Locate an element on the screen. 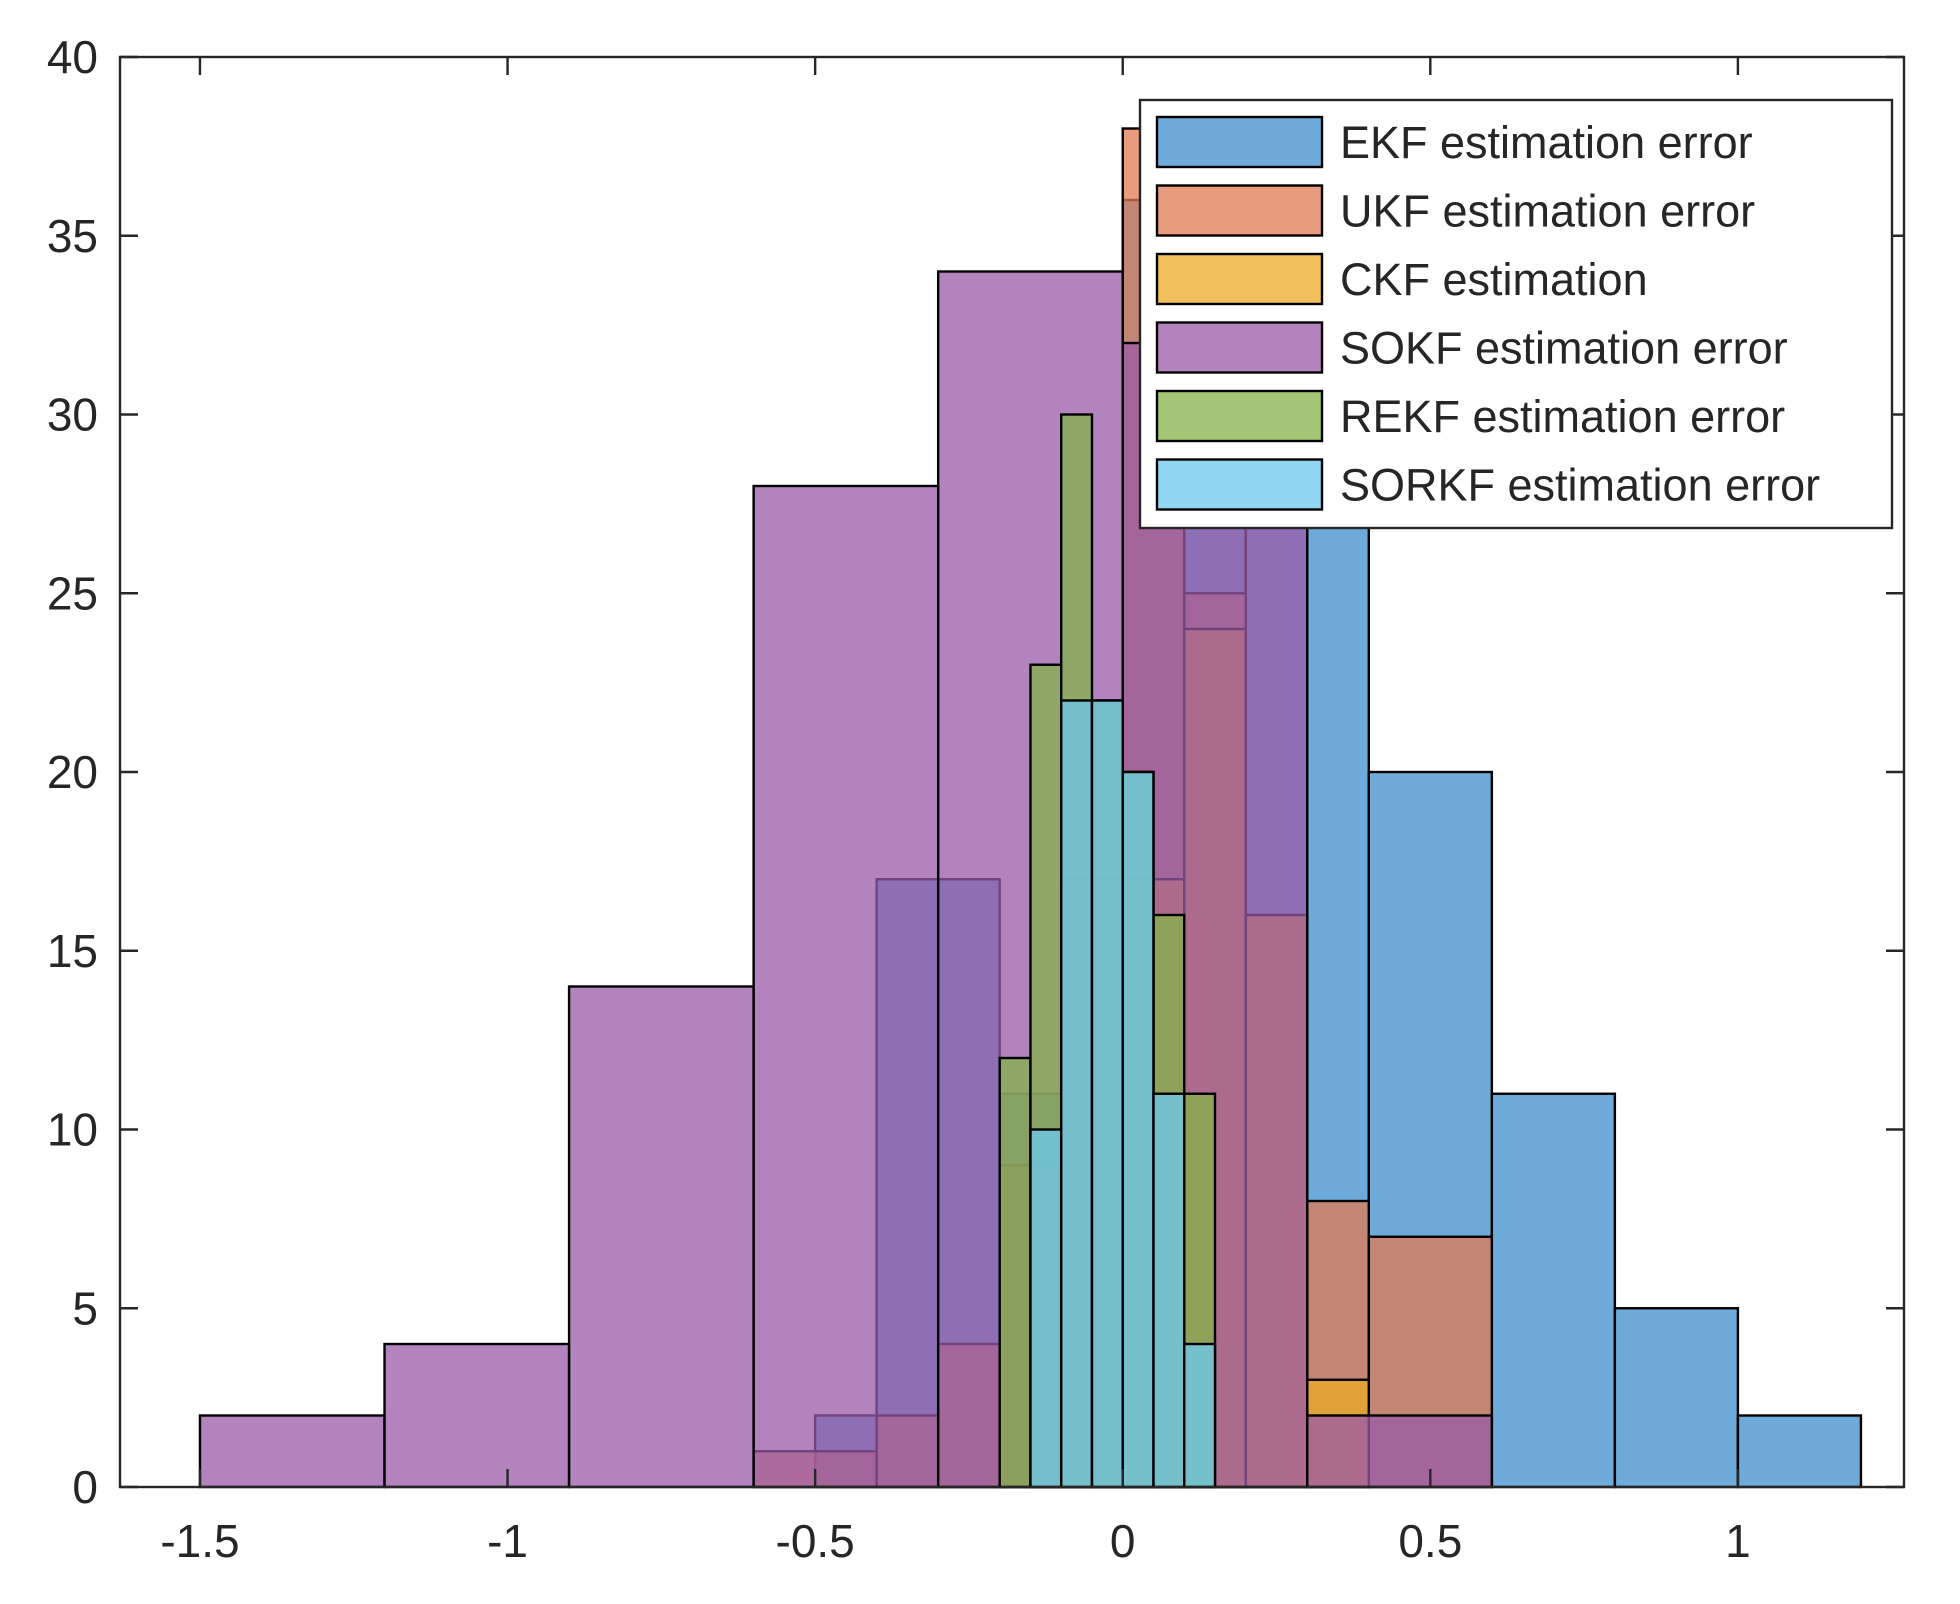  legend-swatch-ekf-estimation-error is located at coordinates (1239, 142).